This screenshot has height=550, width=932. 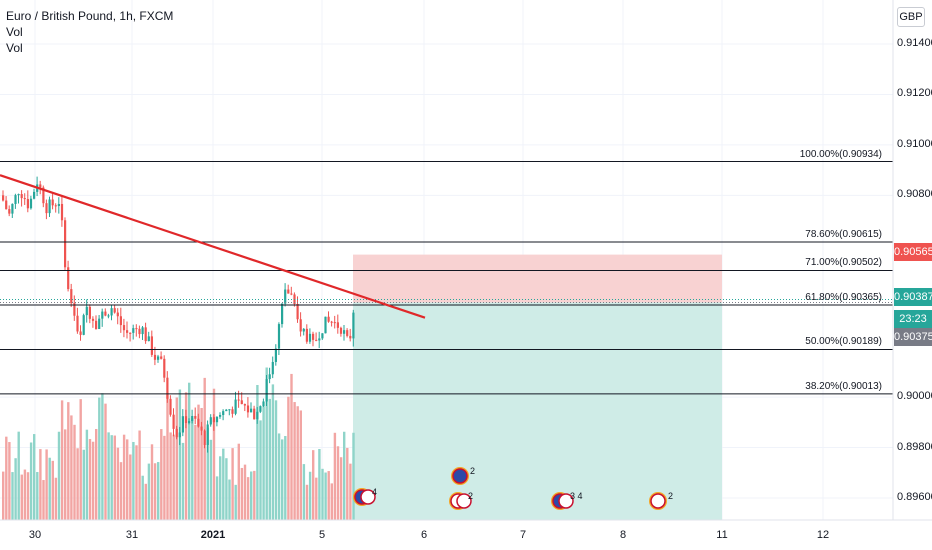 I want to click on entry-price-text: 0.90375, so click(x=913, y=337).